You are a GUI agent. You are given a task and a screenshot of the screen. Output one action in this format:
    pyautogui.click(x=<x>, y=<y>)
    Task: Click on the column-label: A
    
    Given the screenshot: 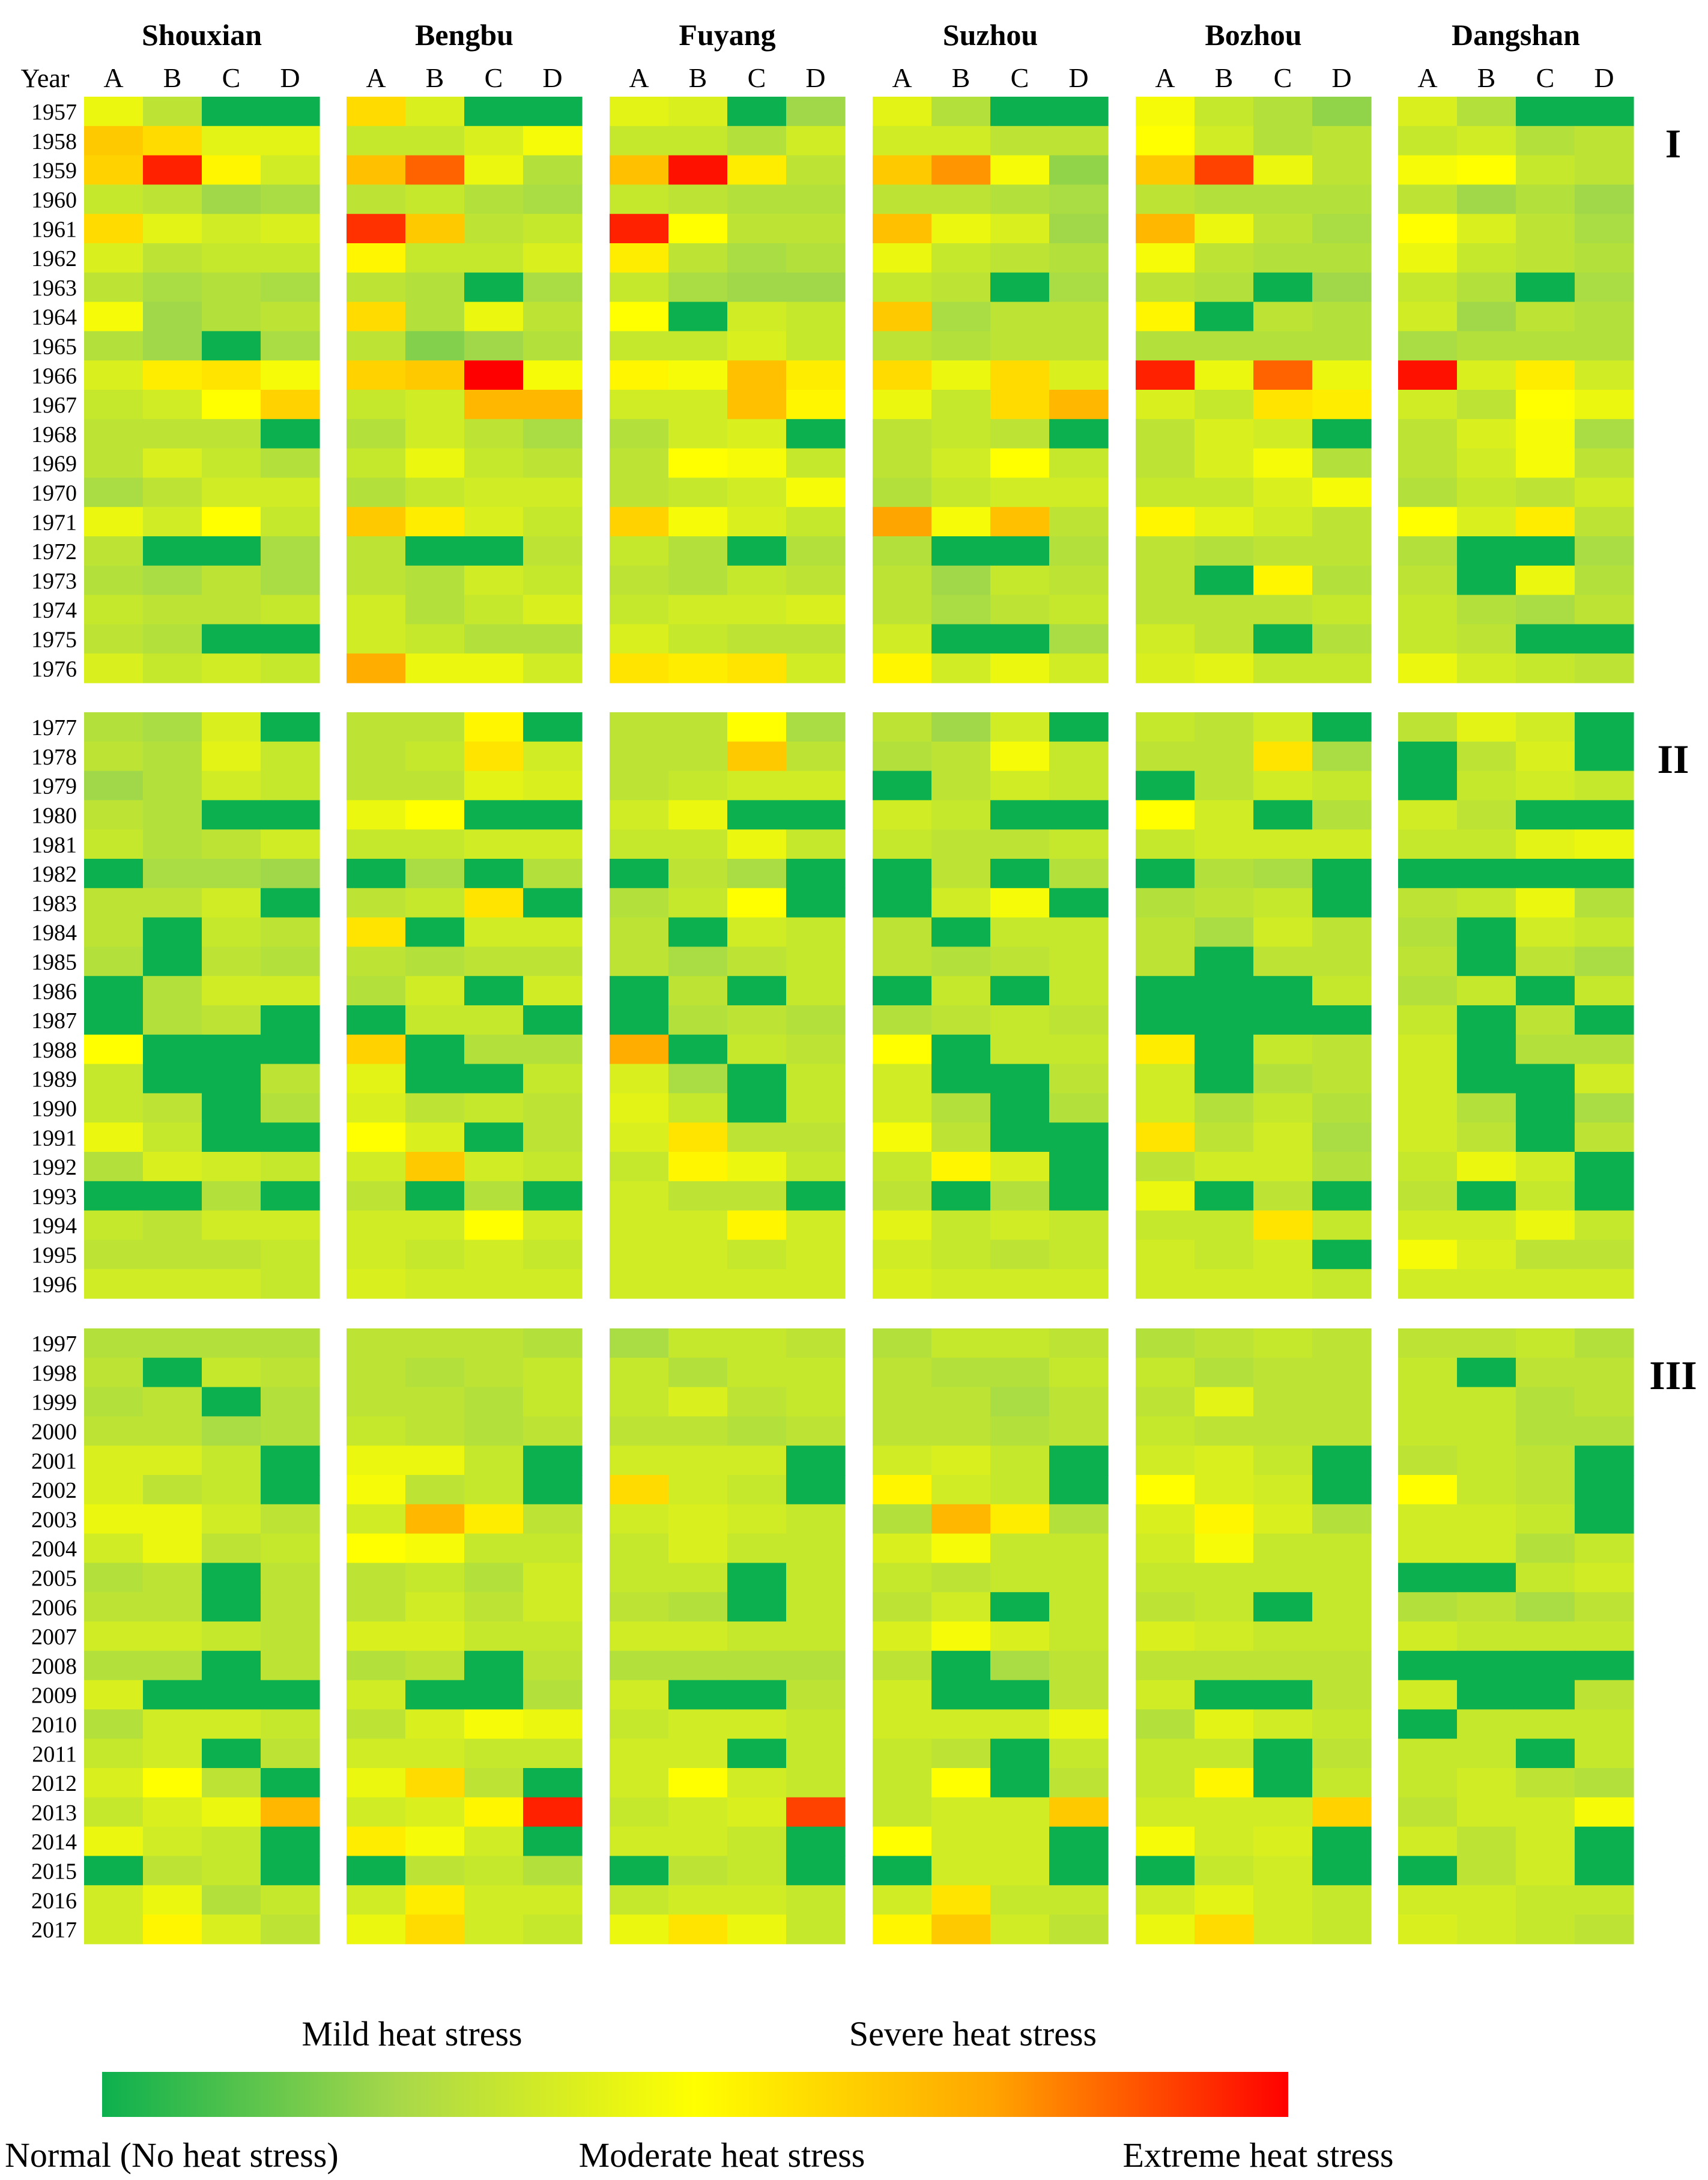 What is the action you would take?
    pyautogui.click(x=902, y=77)
    